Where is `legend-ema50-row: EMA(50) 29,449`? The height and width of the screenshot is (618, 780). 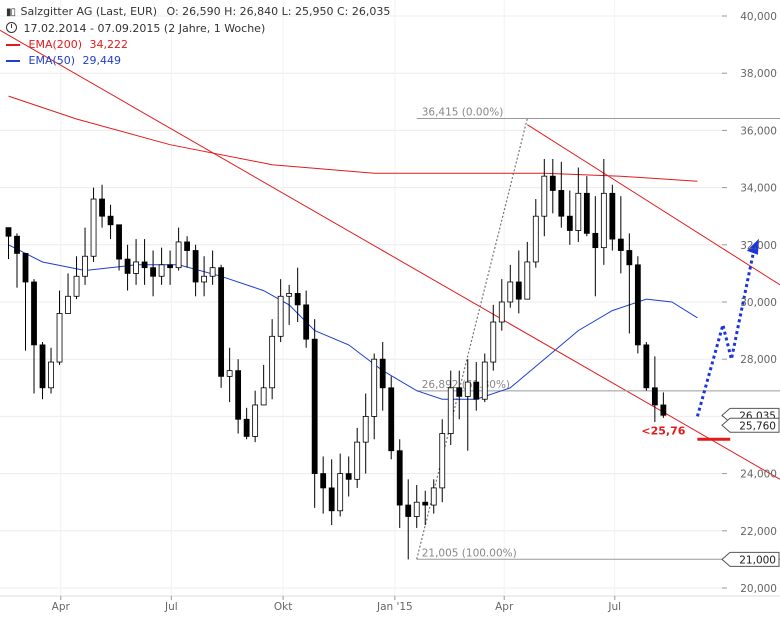 legend-ema50-row: EMA(50) 29,449 is located at coordinates (198, 61).